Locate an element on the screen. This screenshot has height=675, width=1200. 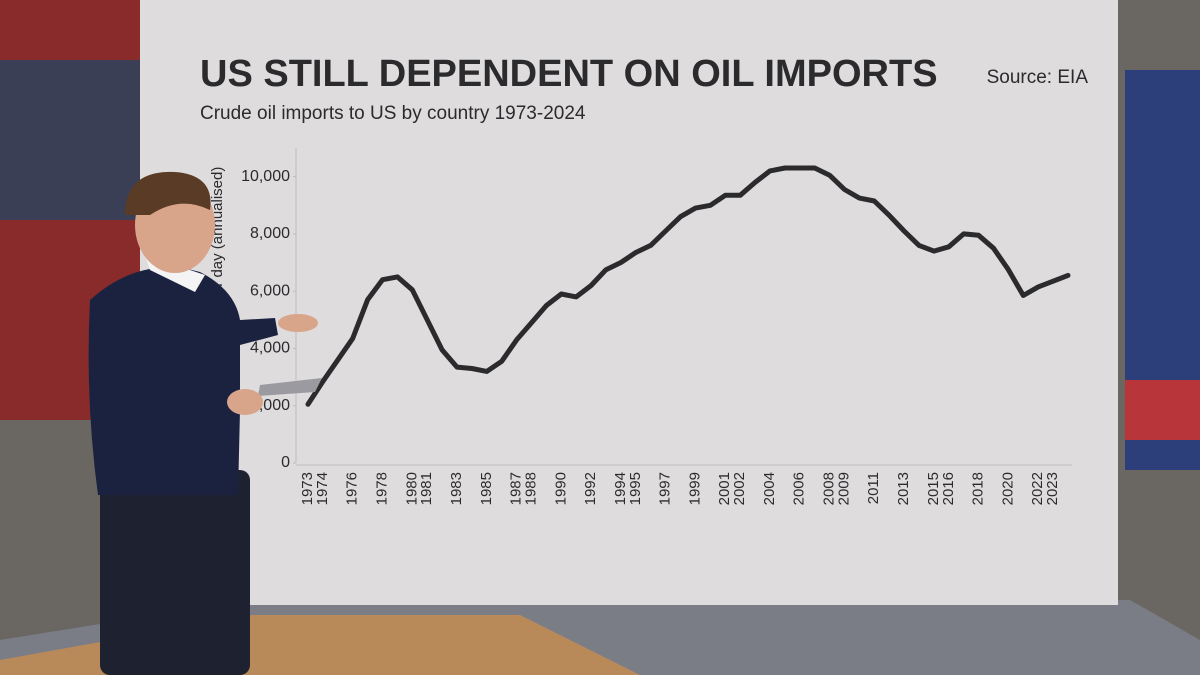
chart-title: US STILL DEPENDENT ON OIL IMPORTS is located at coordinates (569, 74).